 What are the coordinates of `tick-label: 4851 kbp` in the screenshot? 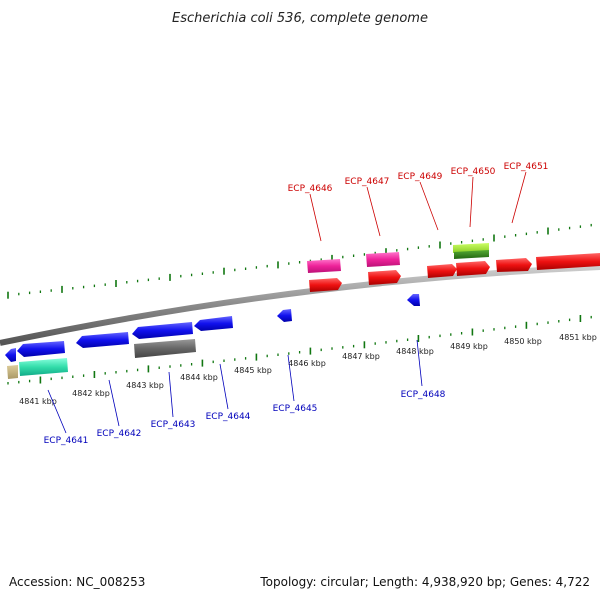 It's located at (578, 337).